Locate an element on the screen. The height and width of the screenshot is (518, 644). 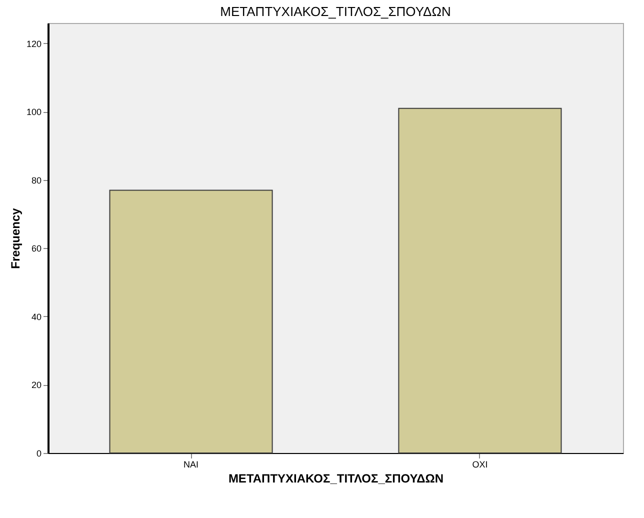
x-axis-title: ΜΕΤΑΠΤΥΧΙΑΚΟΣ_ΤΙΤΛΟΣ_ΣΠΟΥΔΩΝ is located at coordinates (336, 479).